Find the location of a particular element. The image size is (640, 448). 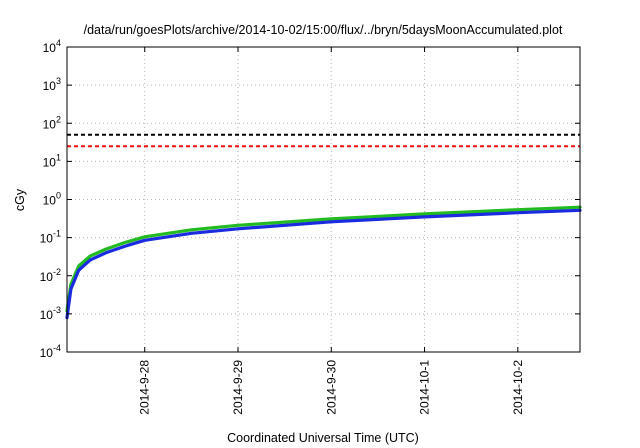

x-tick-label: 2014-9-29 is located at coordinates (238, 387).